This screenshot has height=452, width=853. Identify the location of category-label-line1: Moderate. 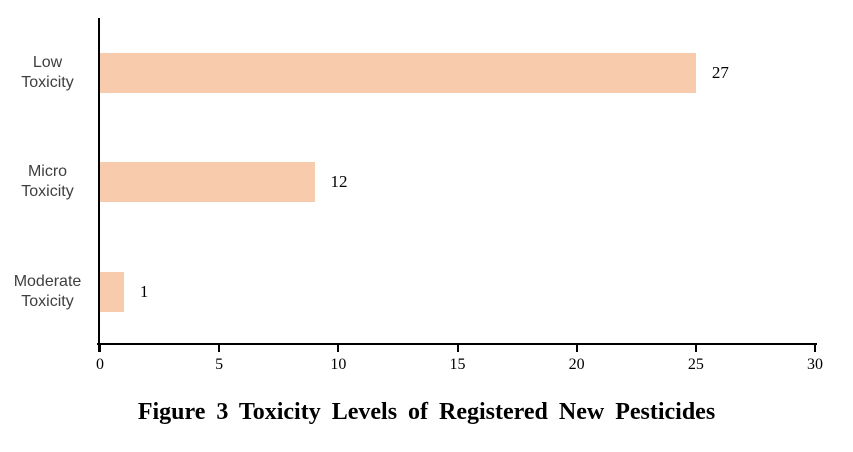
(47, 281).